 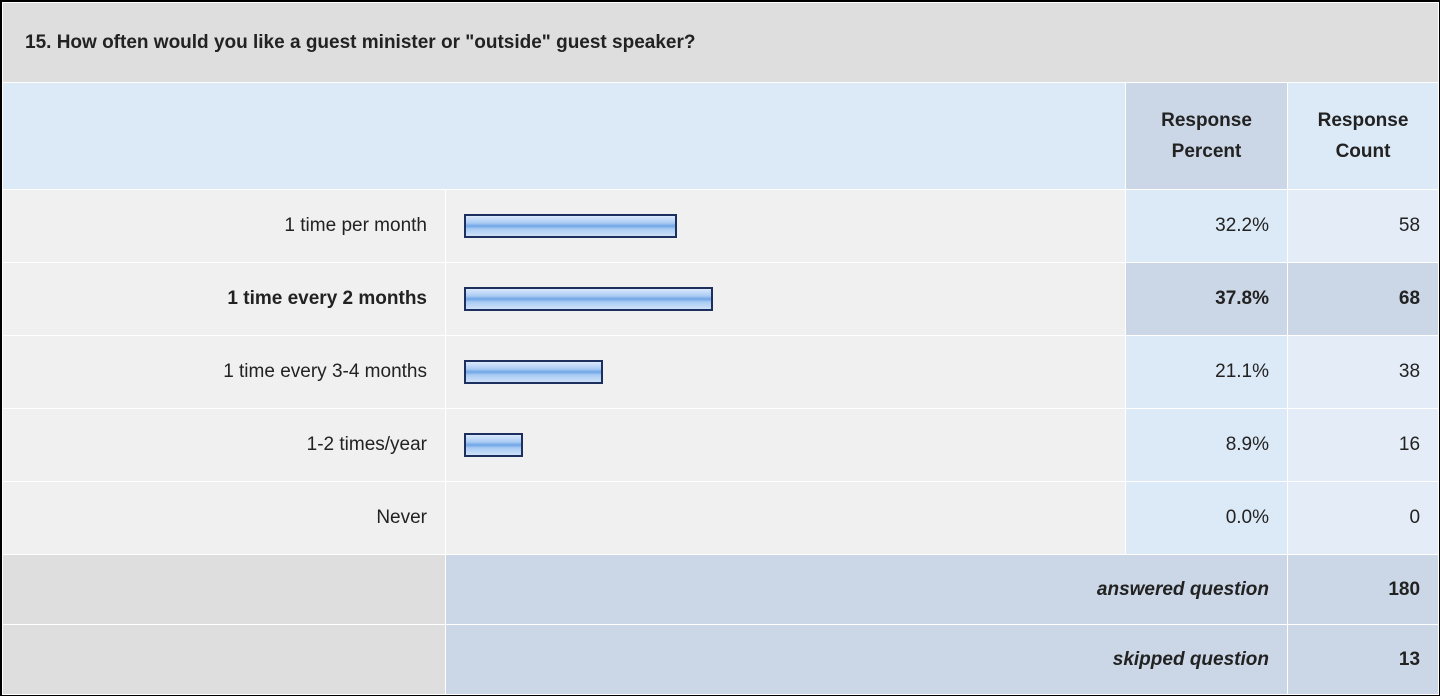 What do you see at coordinates (564, 136) in the screenshot?
I see `header-blank` at bounding box center [564, 136].